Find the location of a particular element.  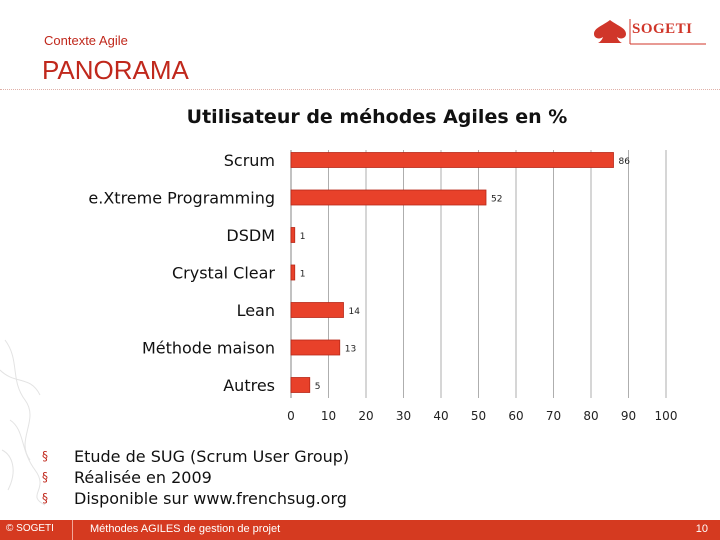

x-tick-label: 30 is located at coordinates (403, 416).